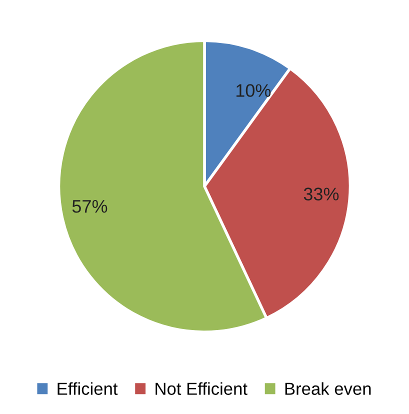 This screenshot has height=414, width=409. I want to click on data-label: 10%, so click(253, 90).